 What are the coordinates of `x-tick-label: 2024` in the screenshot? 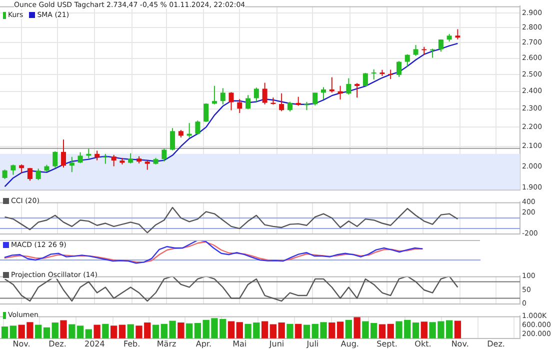 It's located at (94, 343).